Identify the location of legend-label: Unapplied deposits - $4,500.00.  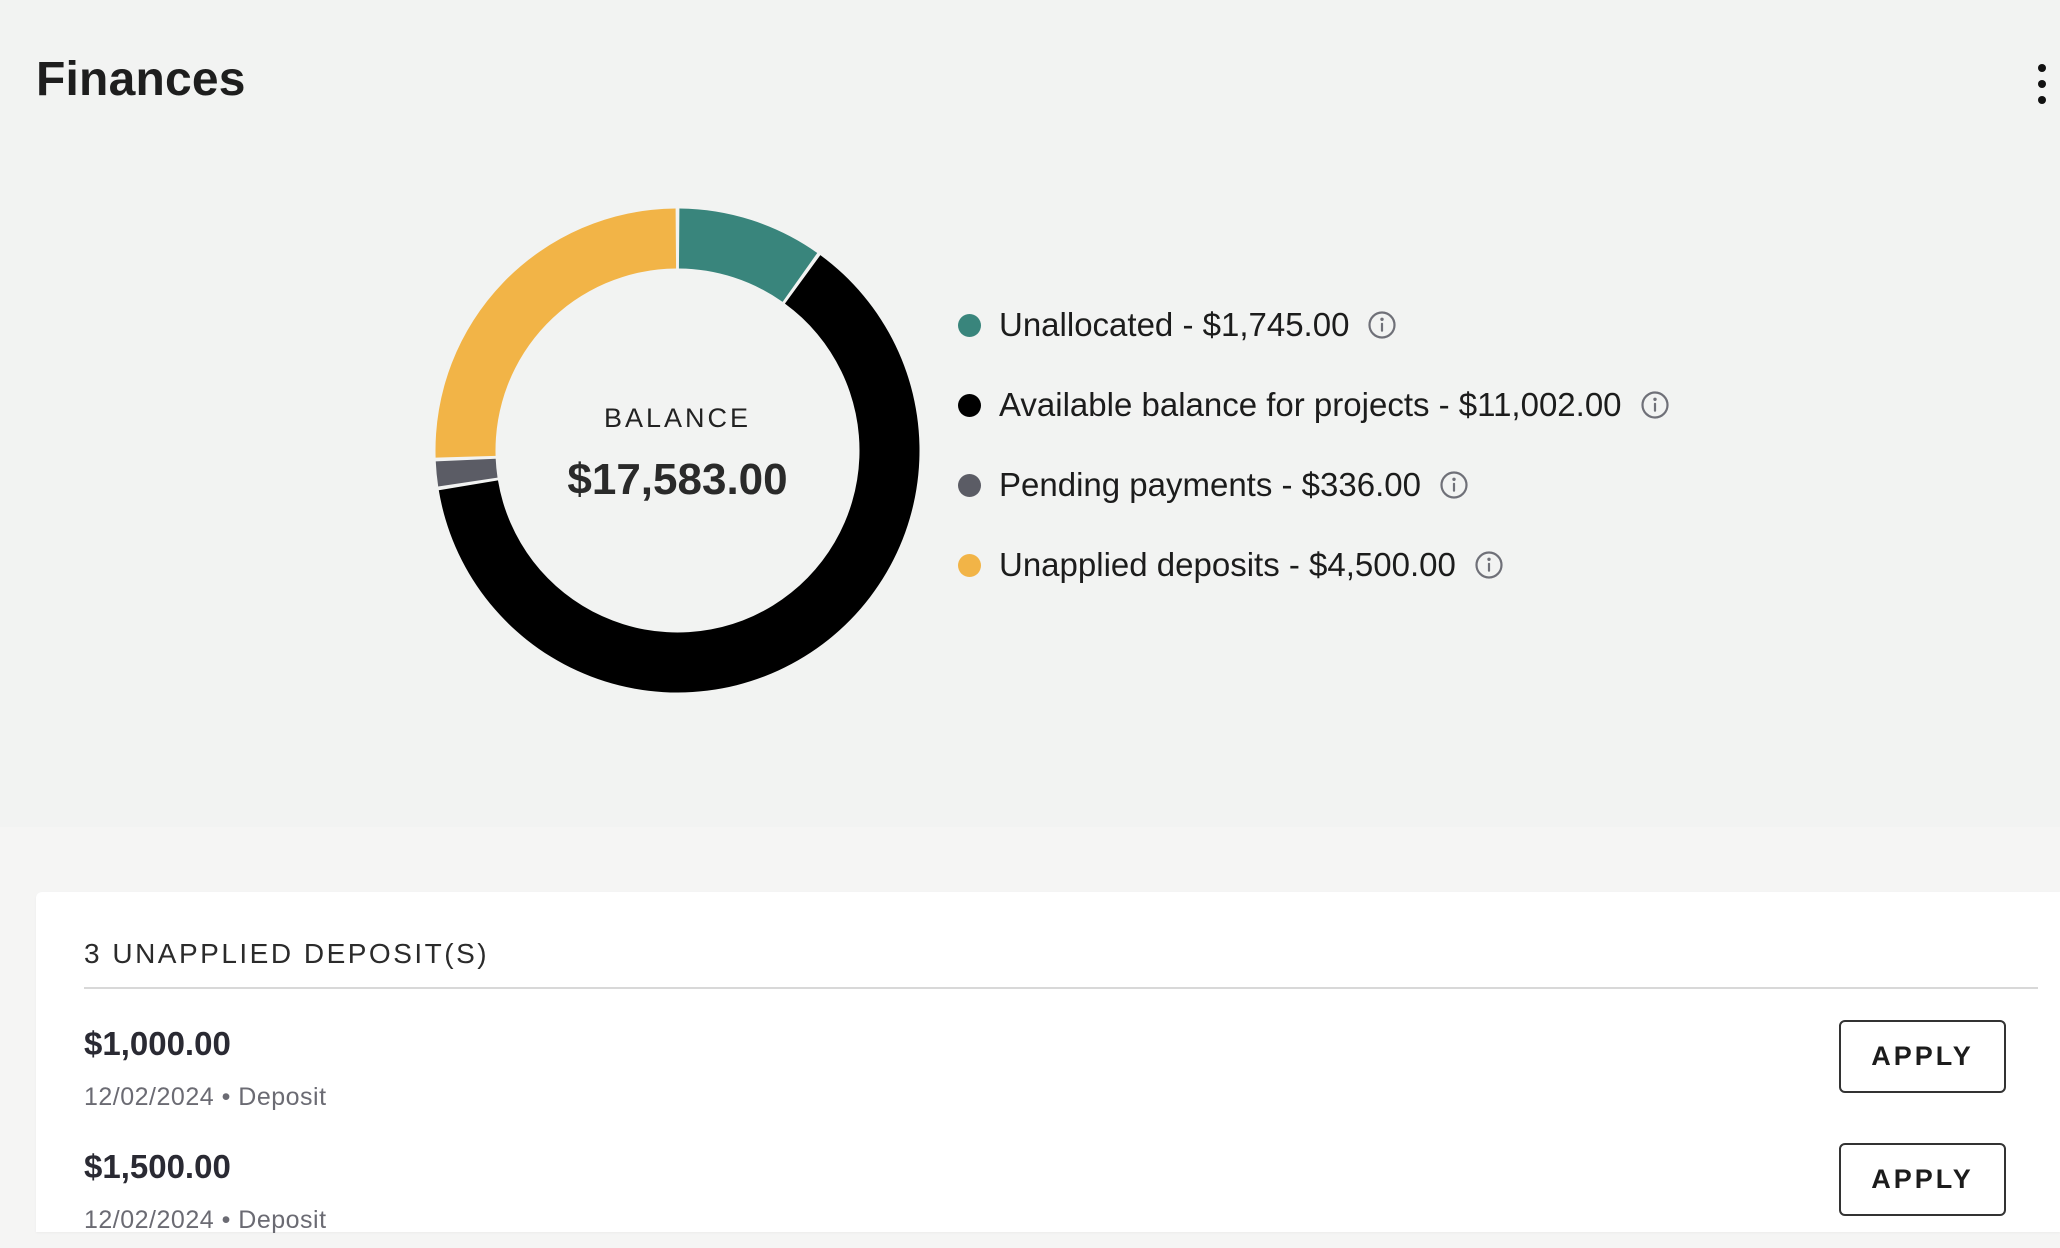
(1227, 564).